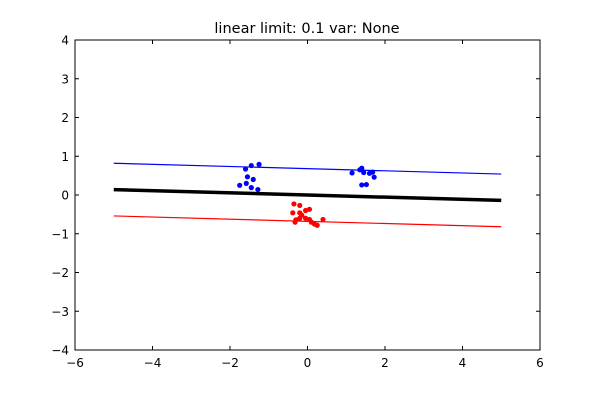 This screenshot has width=600, height=400. What do you see at coordinates (65, 157) in the screenshot?
I see `y-tick-label: 1` at bounding box center [65, 157].